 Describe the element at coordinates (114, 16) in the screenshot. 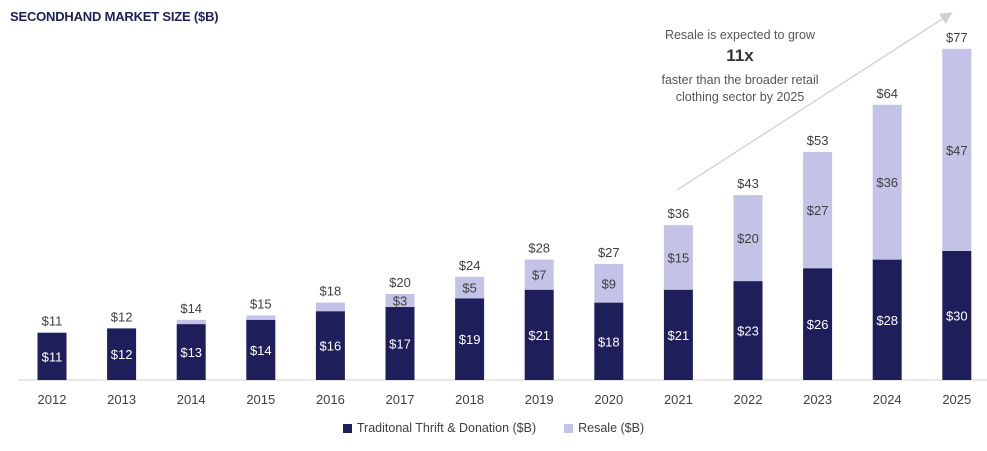

I see `chart-title: SECONDHAND MARKET SIZE ($B)` at that location.